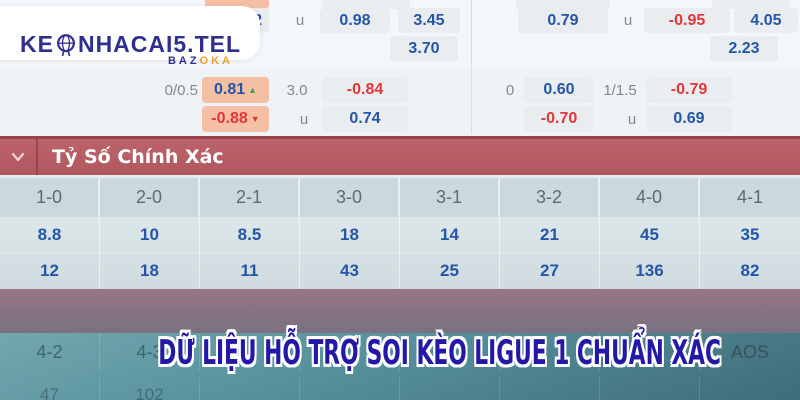 Image resolution: width=800 pixels, height=400 pixels. What do you see at coordinates (50, 352) in the screenshot?
I see `score-col-header: 4-2` at bounding box center [50, 352].